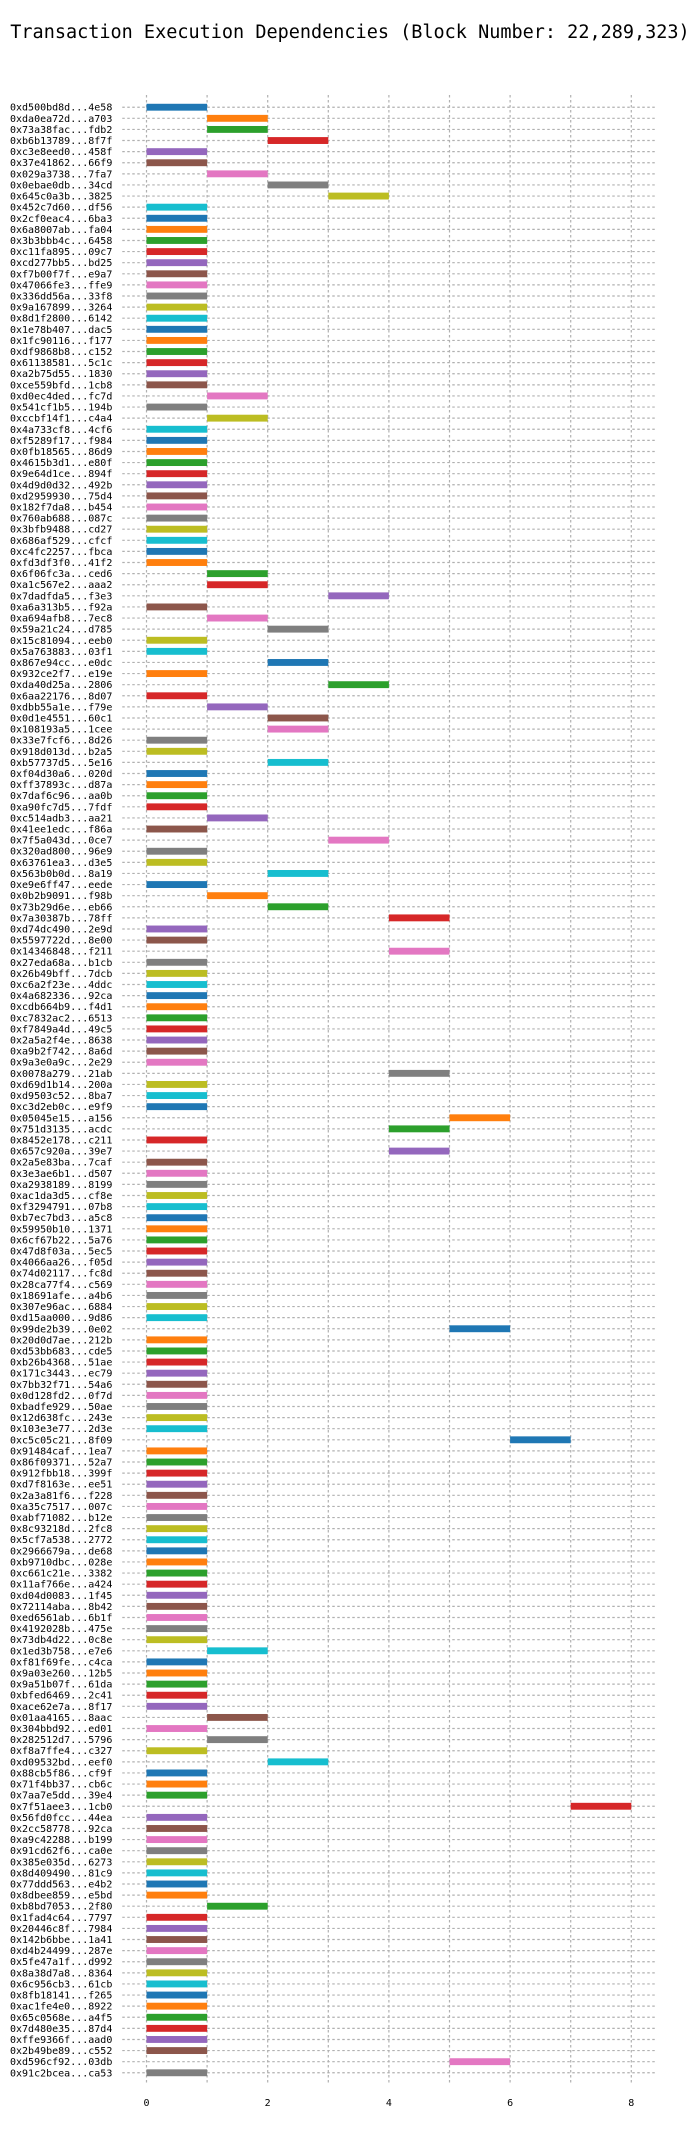 The image size is (700, 2136). What do you see at coordinates (61, 663) in the screenshot?
I see `transaction-label: 0x867e94cc...e0dc` at bounding box center [61, 663].